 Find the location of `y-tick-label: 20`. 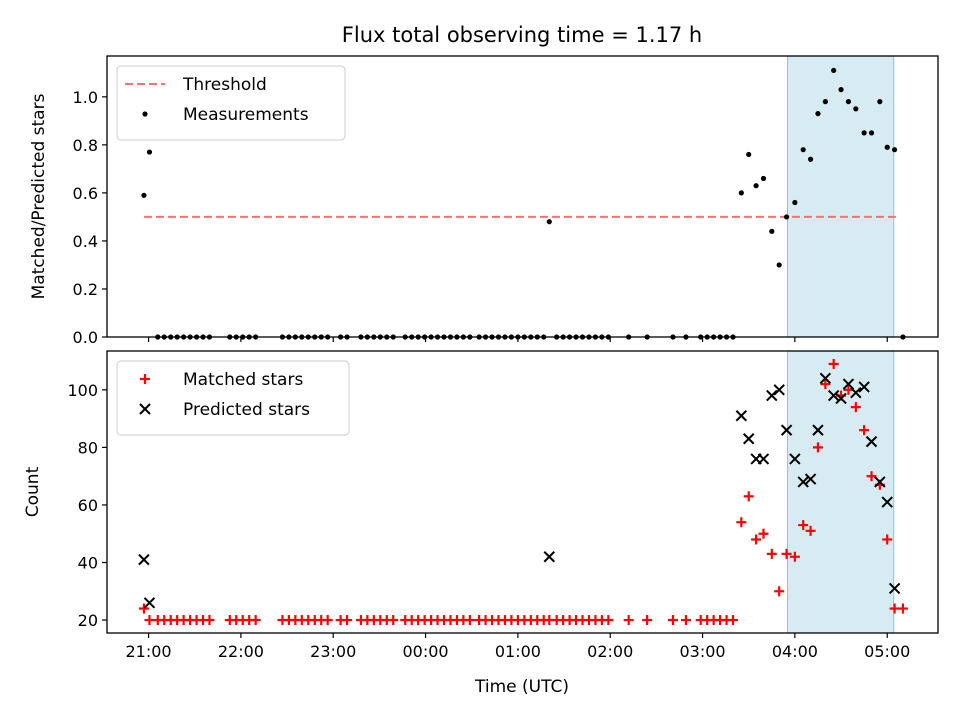

y-tick-label: 20 is located at coordinates (88, 620).